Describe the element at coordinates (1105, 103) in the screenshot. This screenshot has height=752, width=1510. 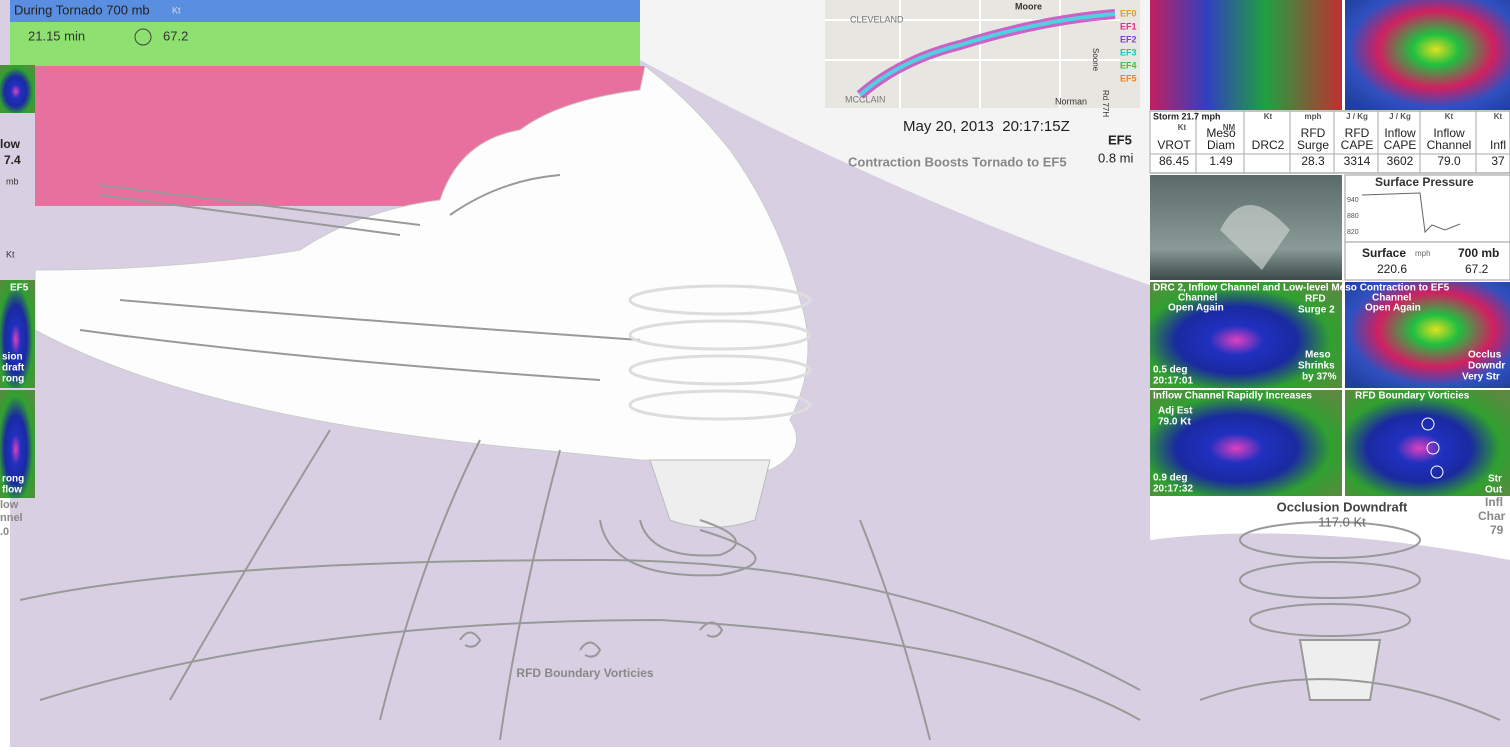
I see `map-label: Rd 77H` at that location.